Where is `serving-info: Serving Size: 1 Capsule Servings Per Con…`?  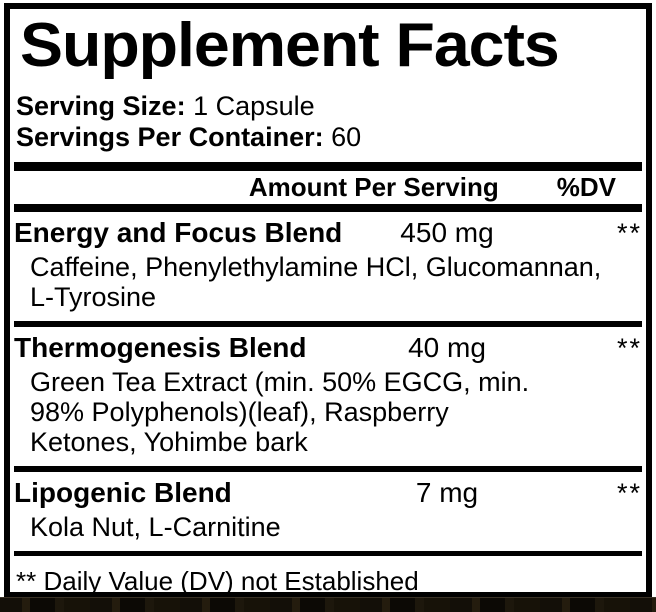 serving-info: Serving Size: 1 Capsule Servings Per Con… is located at coordinates (329, 122).